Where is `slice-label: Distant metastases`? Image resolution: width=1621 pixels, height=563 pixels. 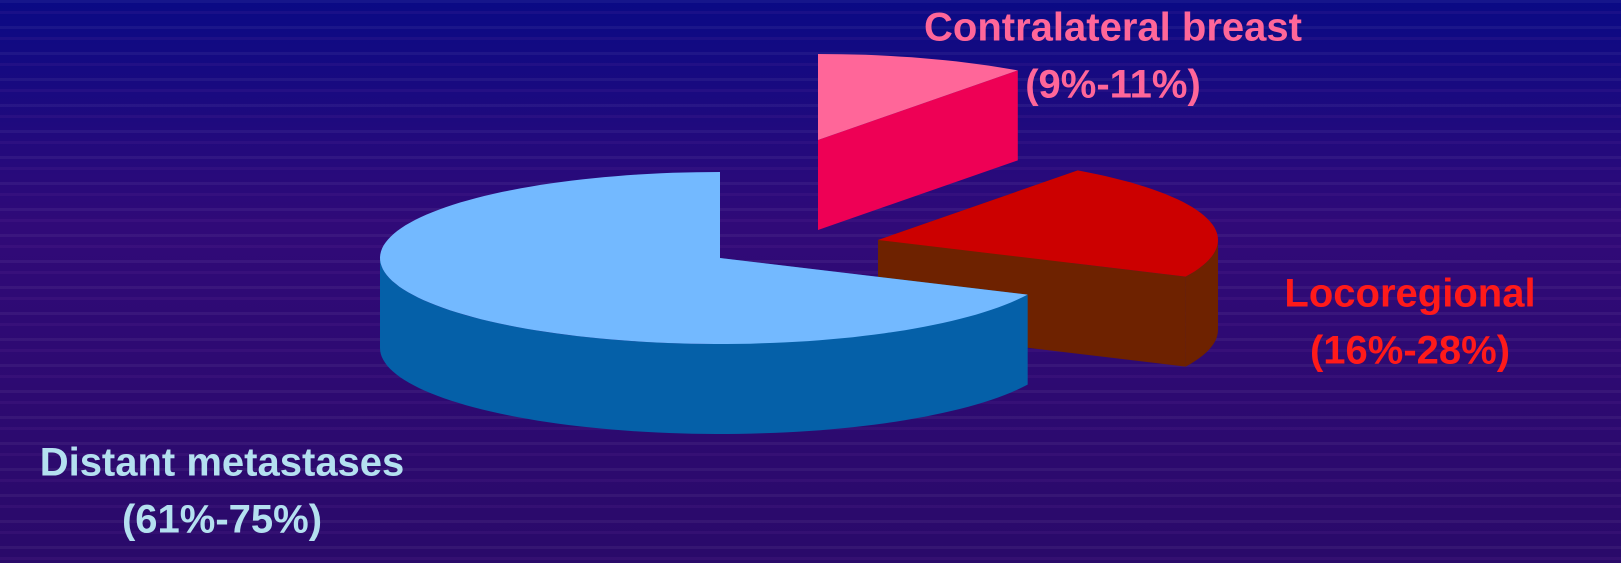 slice-label: Distant metastases is located at coordinates (222, 463).